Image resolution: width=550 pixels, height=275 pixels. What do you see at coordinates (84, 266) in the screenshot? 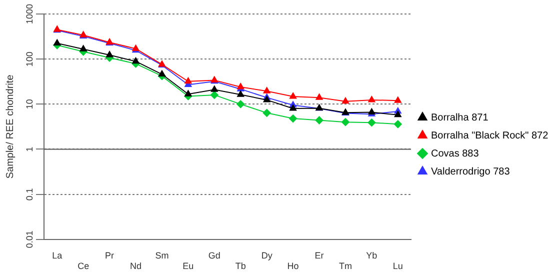
I see `x-tick-label: Ce` at bounding box center [84, 266].